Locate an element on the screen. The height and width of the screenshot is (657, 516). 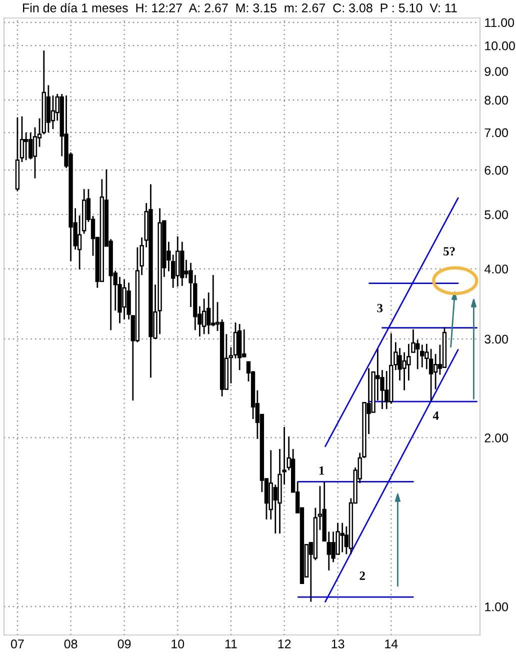
y-tick-label: 6.00 is located at coordinates (496, 170).